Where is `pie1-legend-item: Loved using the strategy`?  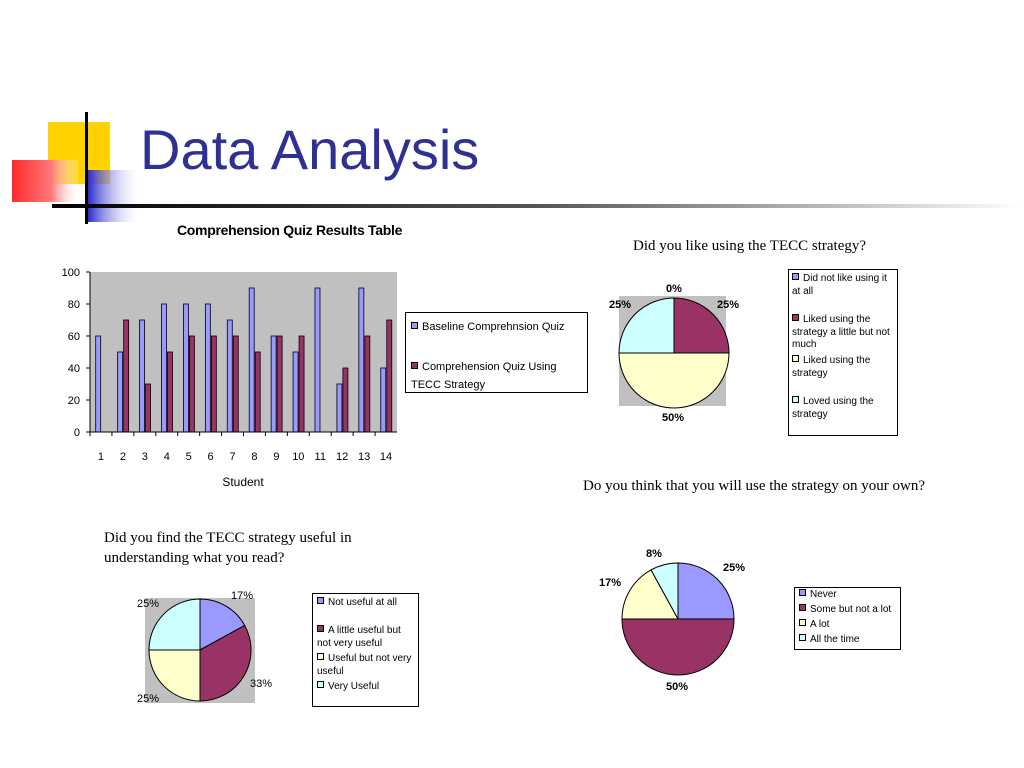
pie1-legend-item: Loved using the strategy is located at coordinates (844, 408).